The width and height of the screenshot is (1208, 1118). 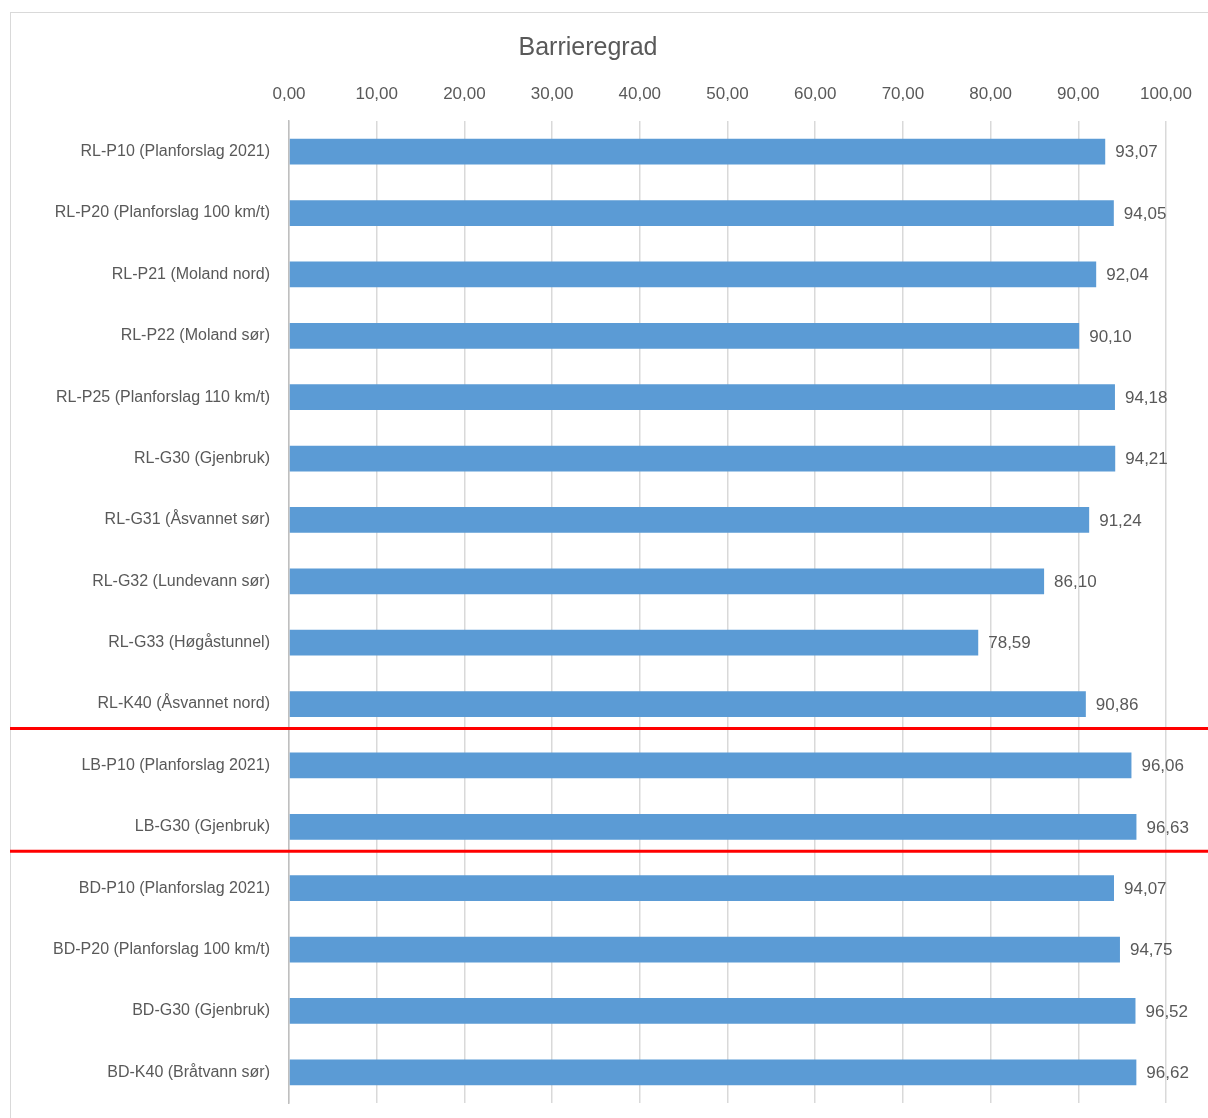 I want to click on y-tick-label: BD-P10 (Planforslag 2021), so click(x=174, y=887).